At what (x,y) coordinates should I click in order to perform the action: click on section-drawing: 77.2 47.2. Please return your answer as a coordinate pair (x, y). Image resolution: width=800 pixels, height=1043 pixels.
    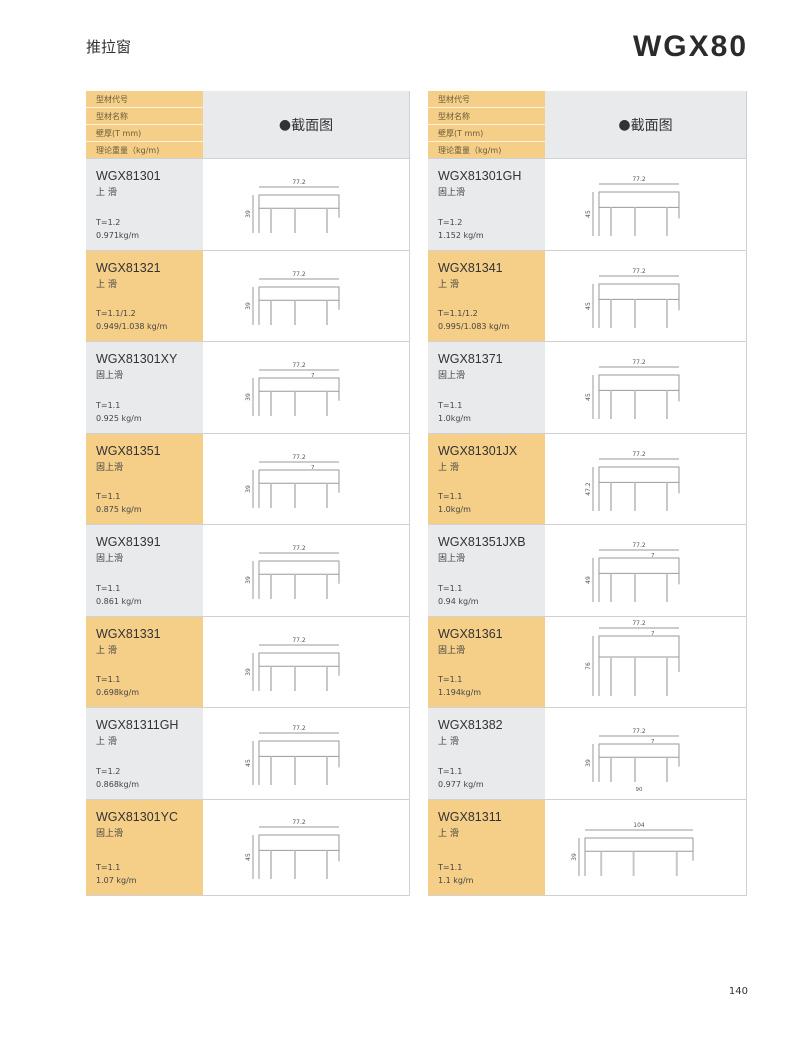
    Looking at the image, I should click on (632, 481).